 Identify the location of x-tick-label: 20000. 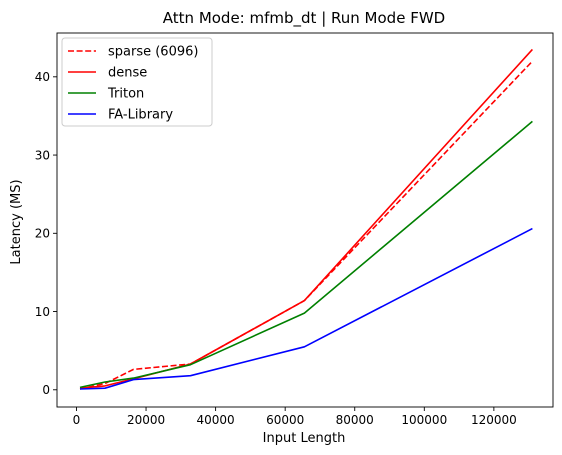
(146, 420).